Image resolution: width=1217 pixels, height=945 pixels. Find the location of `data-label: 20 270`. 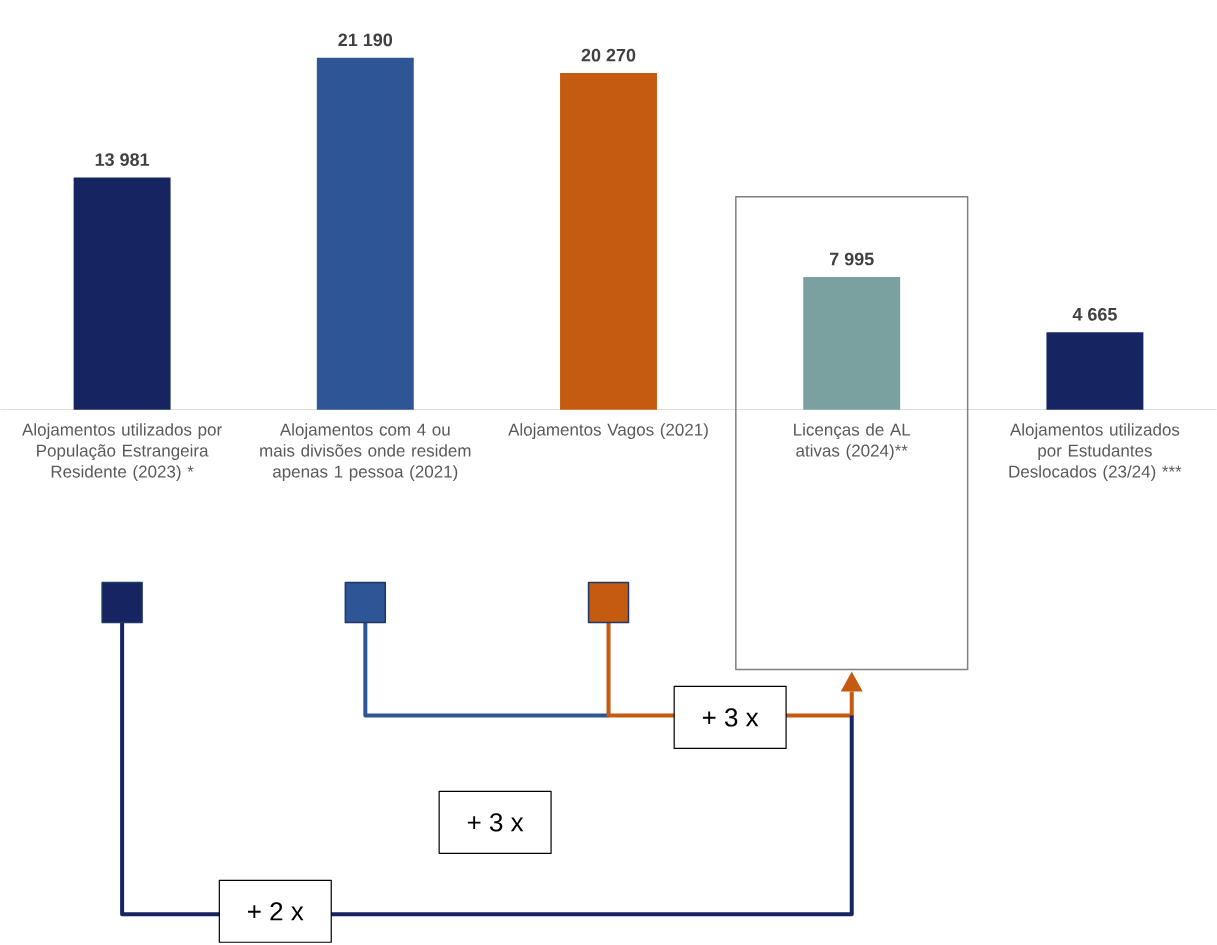

data-label: 20 270 is located at coordinates (608, 55).